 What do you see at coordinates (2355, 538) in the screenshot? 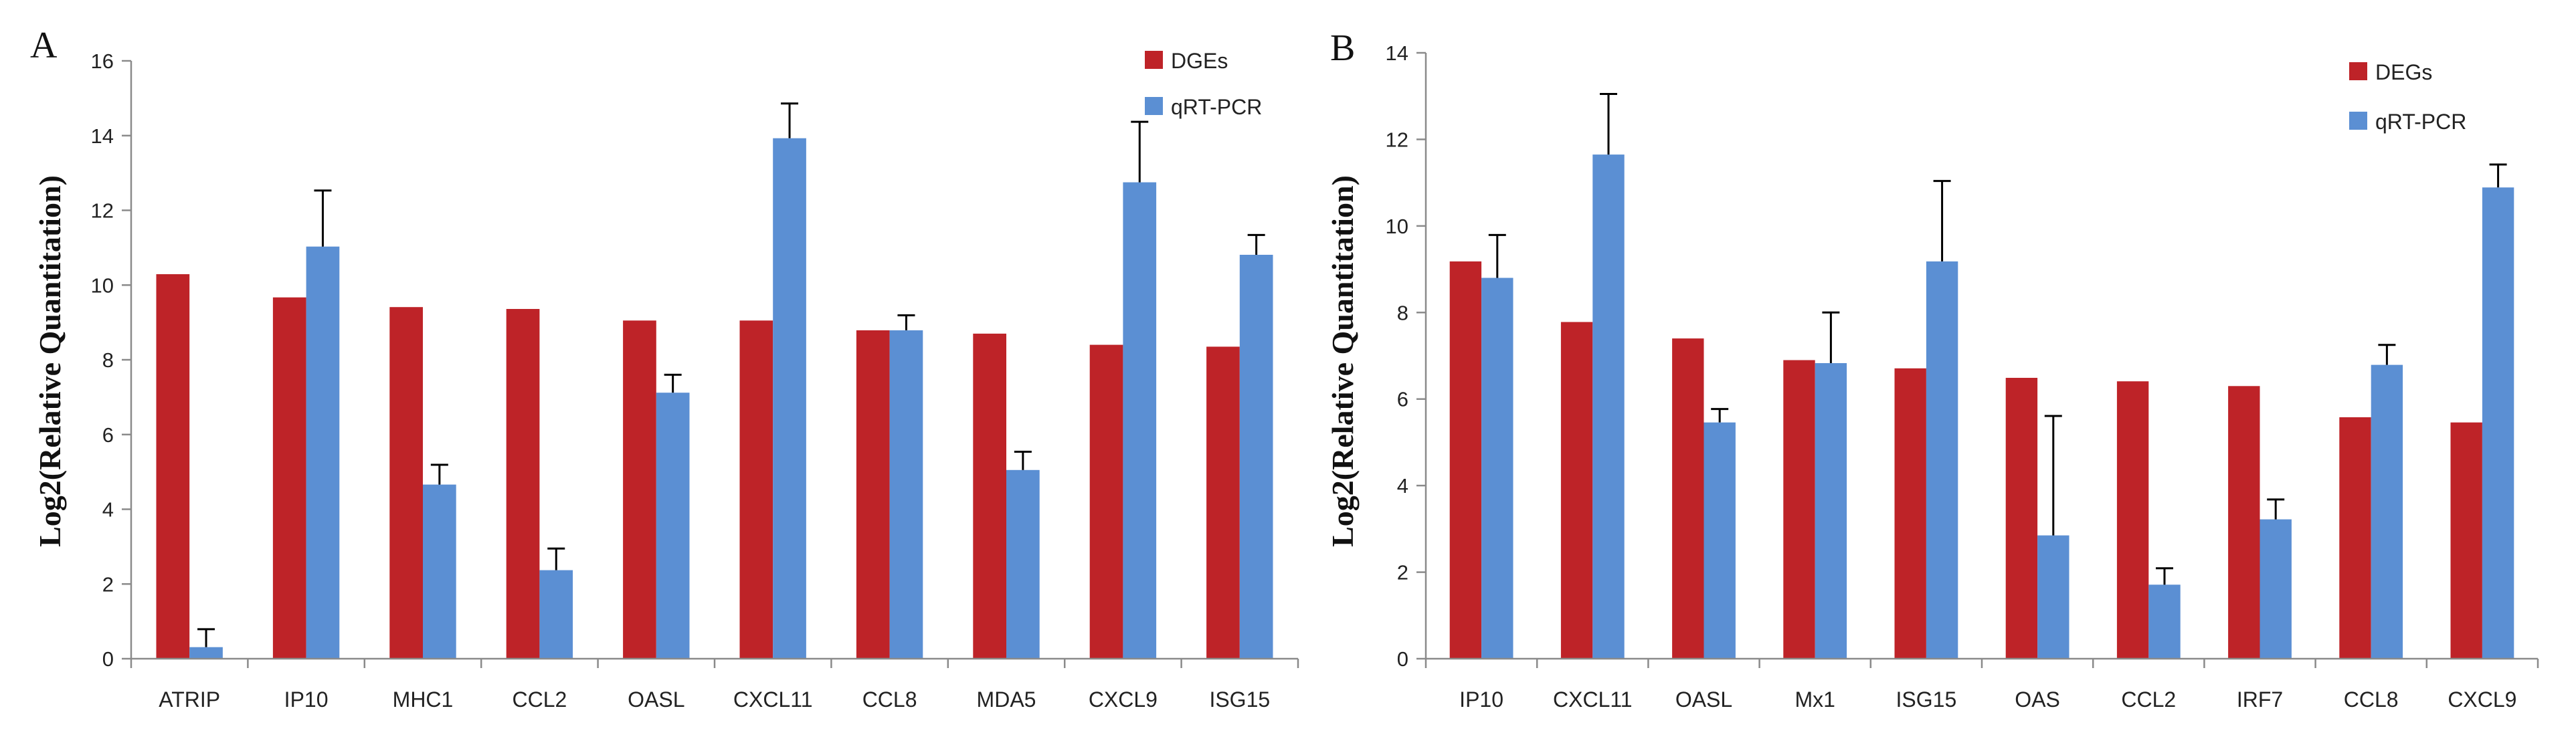
I see `bar-degs-ccl8-b` at bounding box center [2355, 538].